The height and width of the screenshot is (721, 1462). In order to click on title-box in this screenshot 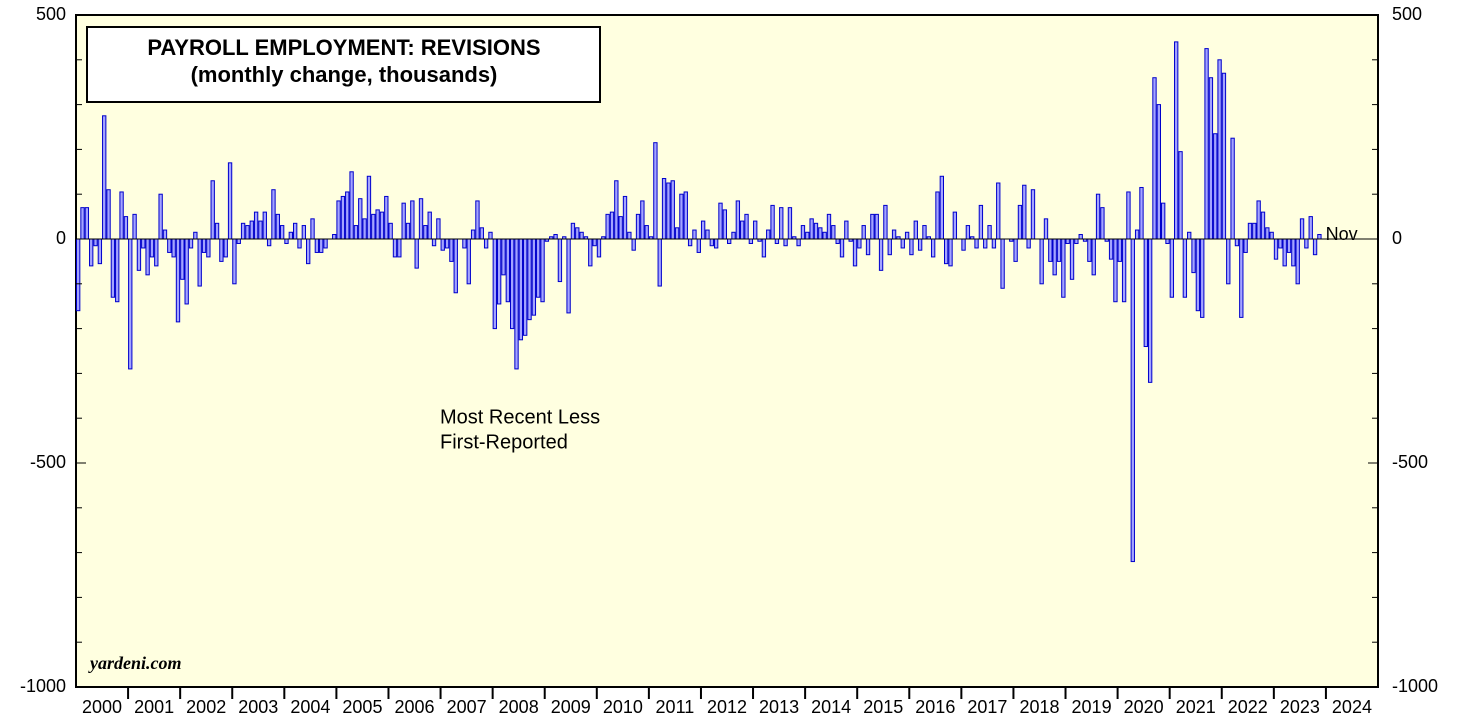, I will do `click(343, 64)`.